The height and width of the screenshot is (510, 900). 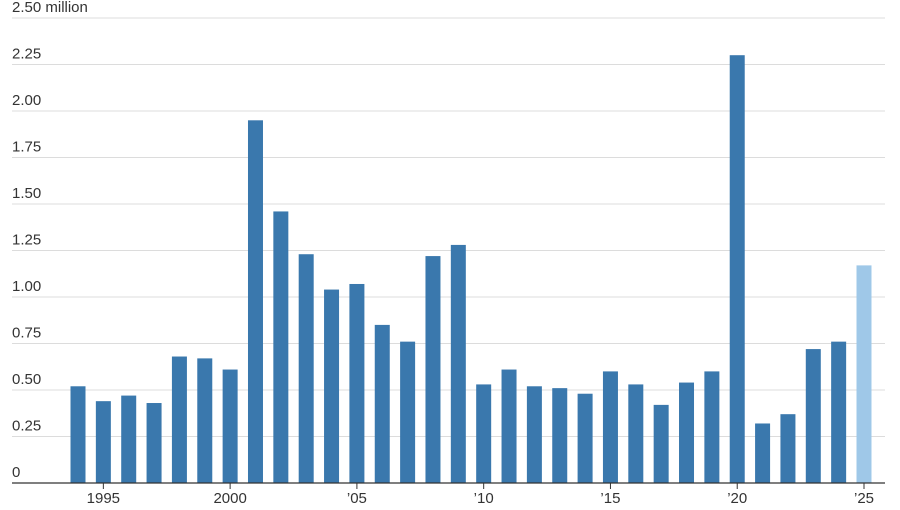 What do you see at coordinates (26, 100) in the screenshot?
I see `y-tick-label: 2.00` at bounding box center [26, 100].